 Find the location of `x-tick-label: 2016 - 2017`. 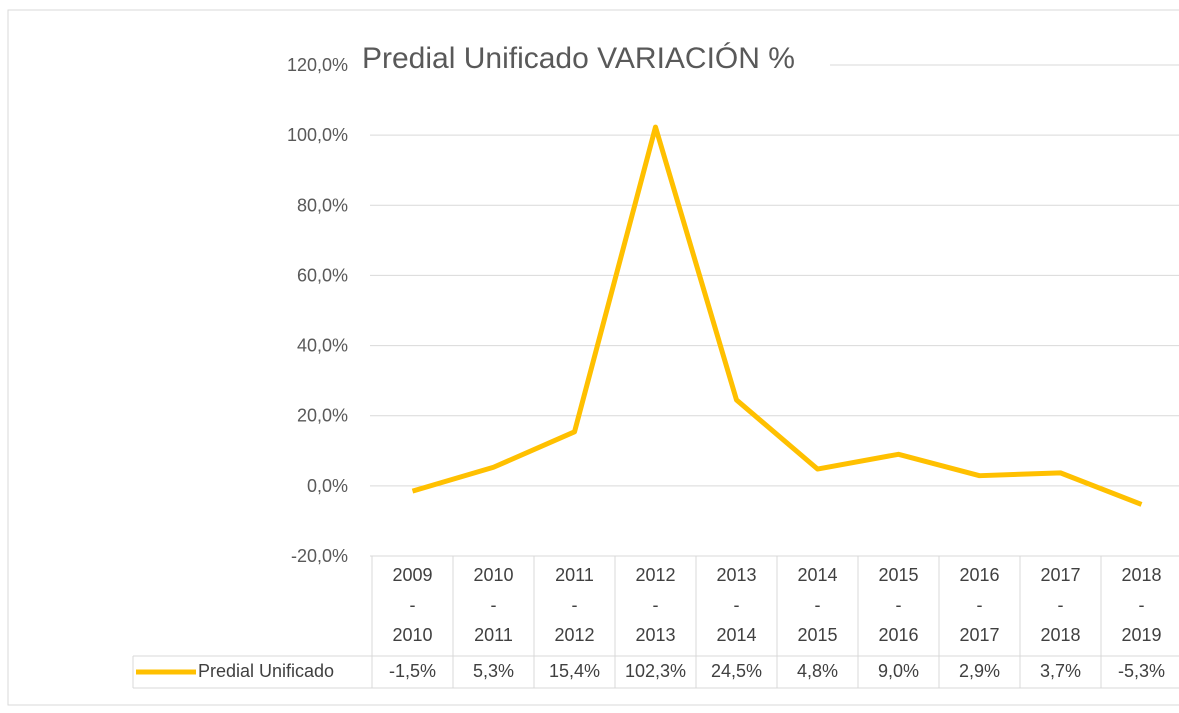

x-tick-label: 2016 - 2017 is located at coordinates (979, 605).